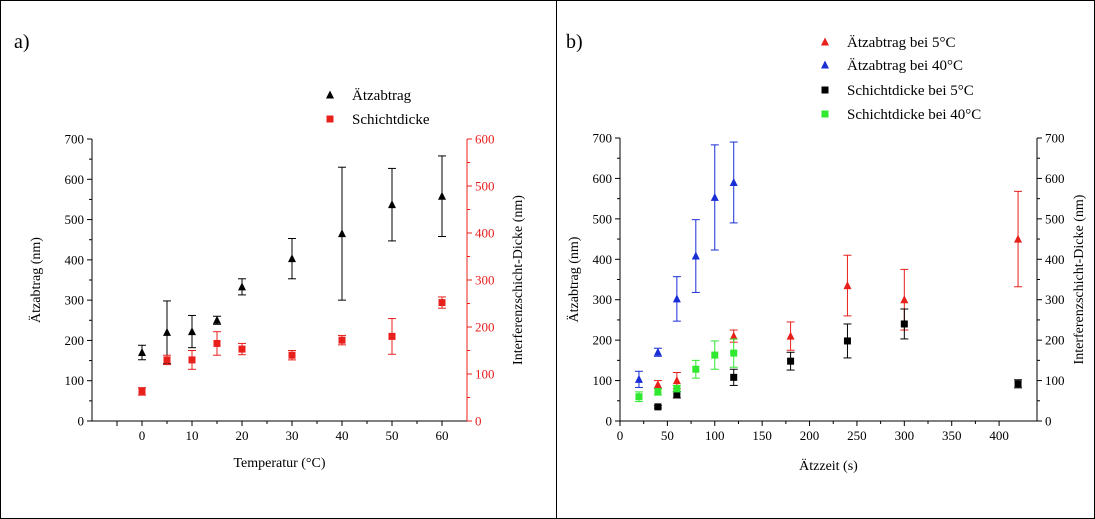  What do you see at coordinates (279, 463) in the screenshot?
I see `x-axis-label: Temperatur (°C)` at bounding box center [279, 463].